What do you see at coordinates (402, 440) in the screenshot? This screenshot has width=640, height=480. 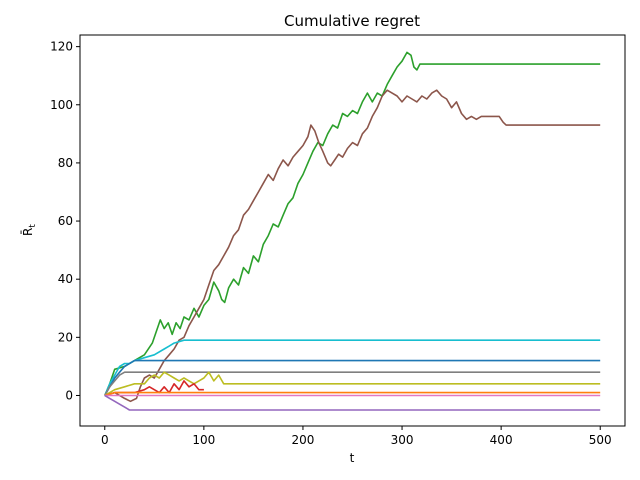 I see `x-tick-label: 300` at bounding box center [402, 440].